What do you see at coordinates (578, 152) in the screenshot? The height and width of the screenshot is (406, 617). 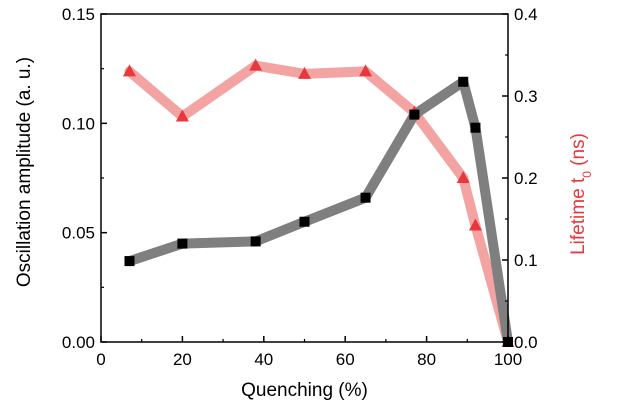 I see `y-right-axis-title-suffix: (ns)` at bounding box center [578, 152].